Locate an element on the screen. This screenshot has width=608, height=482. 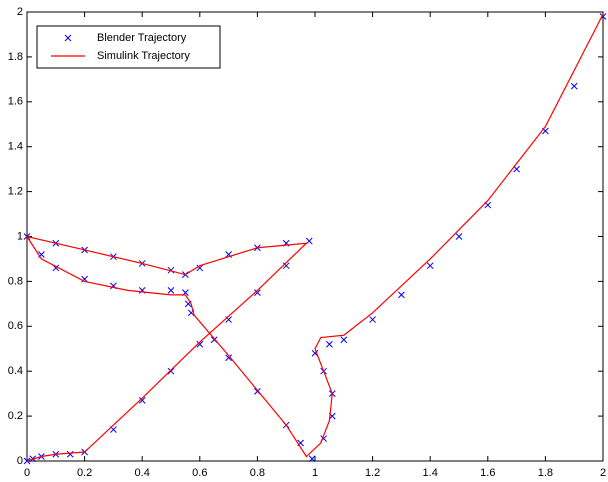
x-tick-label: 0.2 is located at coordinates (84, 473).